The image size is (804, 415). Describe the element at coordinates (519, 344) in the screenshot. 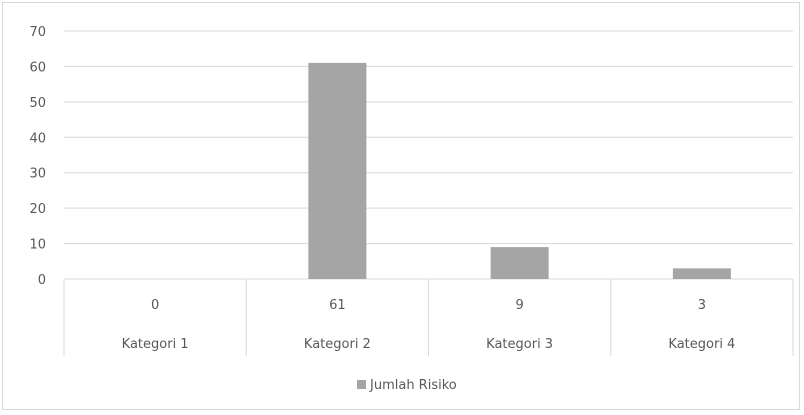

I see `x-tick-label: Kategori 3` at that location.